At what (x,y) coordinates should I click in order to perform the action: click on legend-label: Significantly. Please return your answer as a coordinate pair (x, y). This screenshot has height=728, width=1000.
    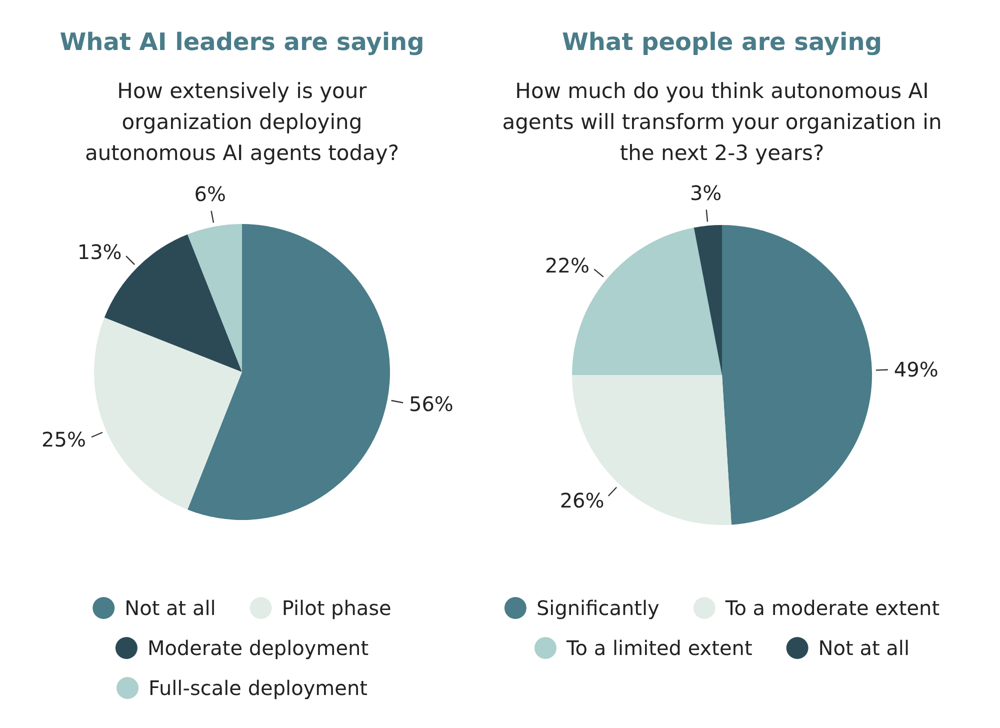
    Looking at the image, I should click on (598, 608).